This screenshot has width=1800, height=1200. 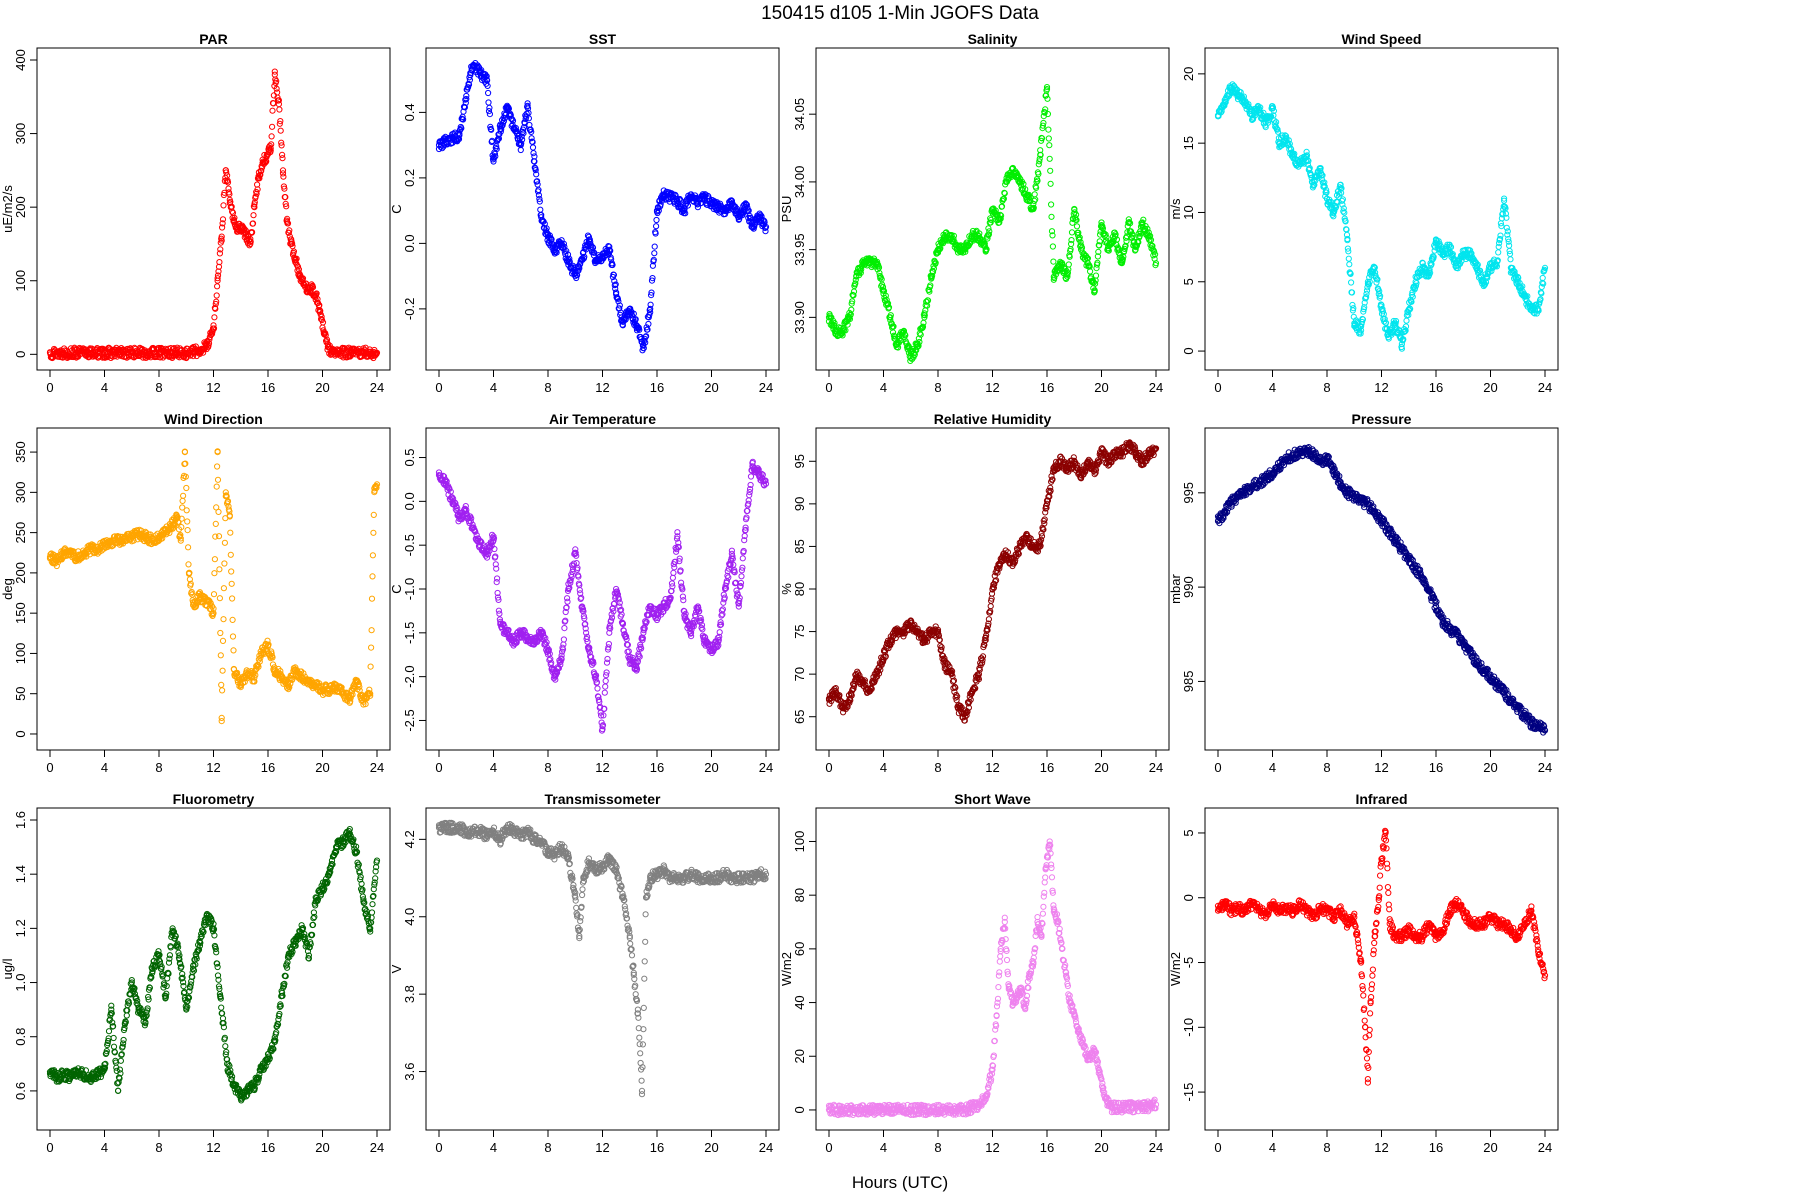 What do you see at coordinates (937, 387) in the screenshot?
I see `salinity-x-tick-label: 8` at bounding box center [937, 387].